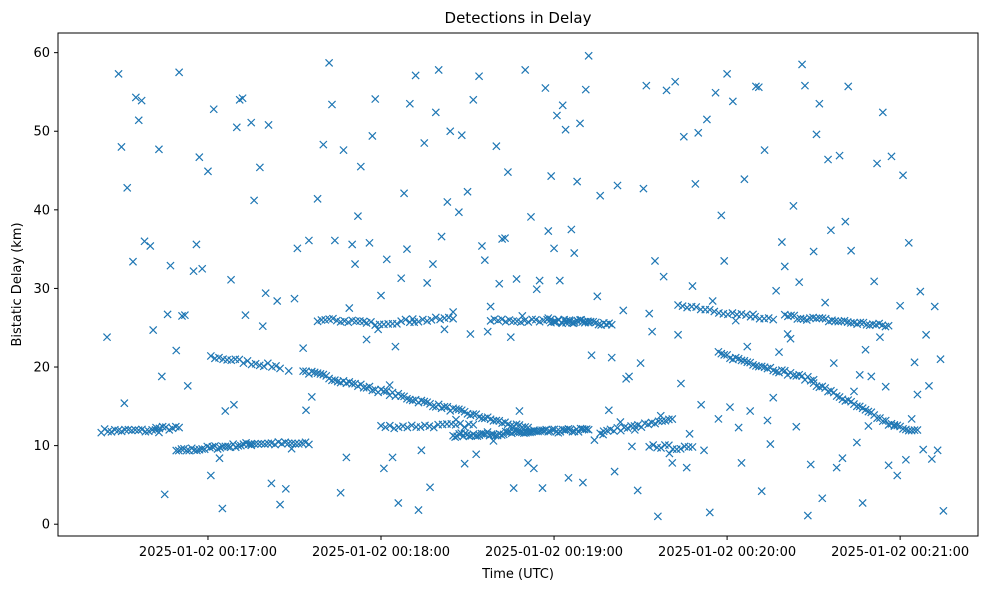 The width and height of the screenshot is (989, 590). I want to click on y-tick-label: 60, so click(41, 53).